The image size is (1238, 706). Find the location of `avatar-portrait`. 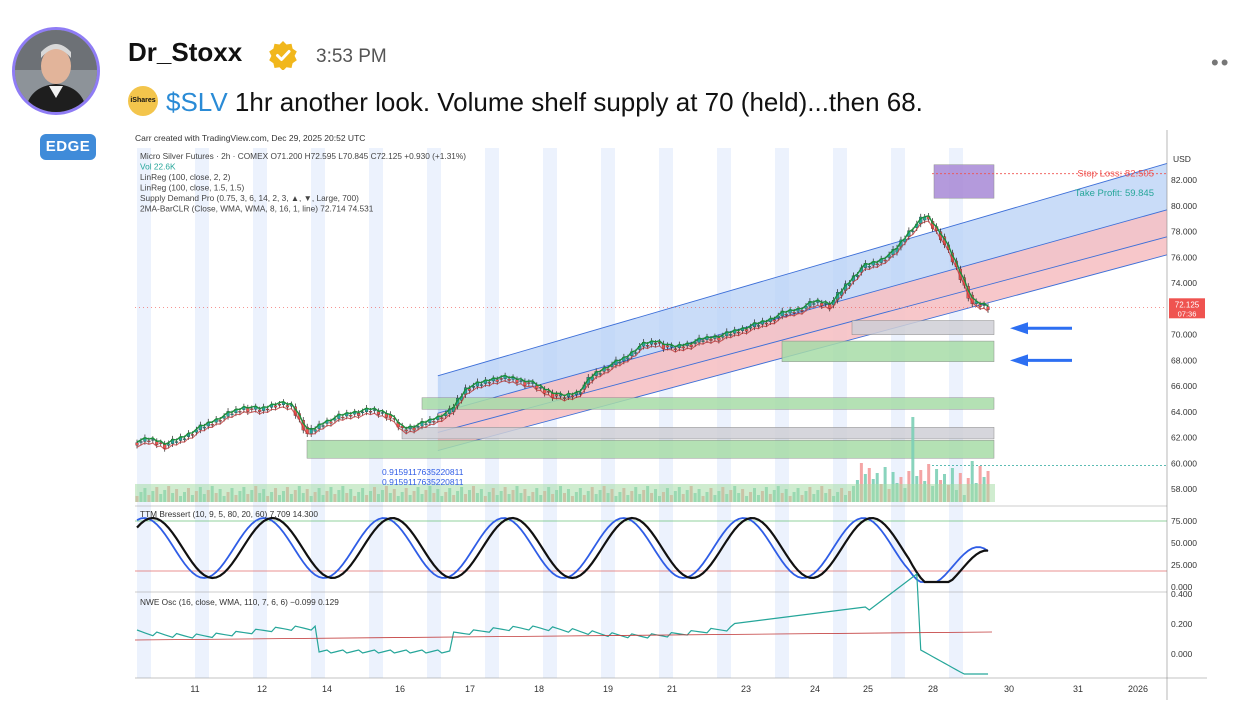

avatar-portrait is located at coordinates (56, 71).